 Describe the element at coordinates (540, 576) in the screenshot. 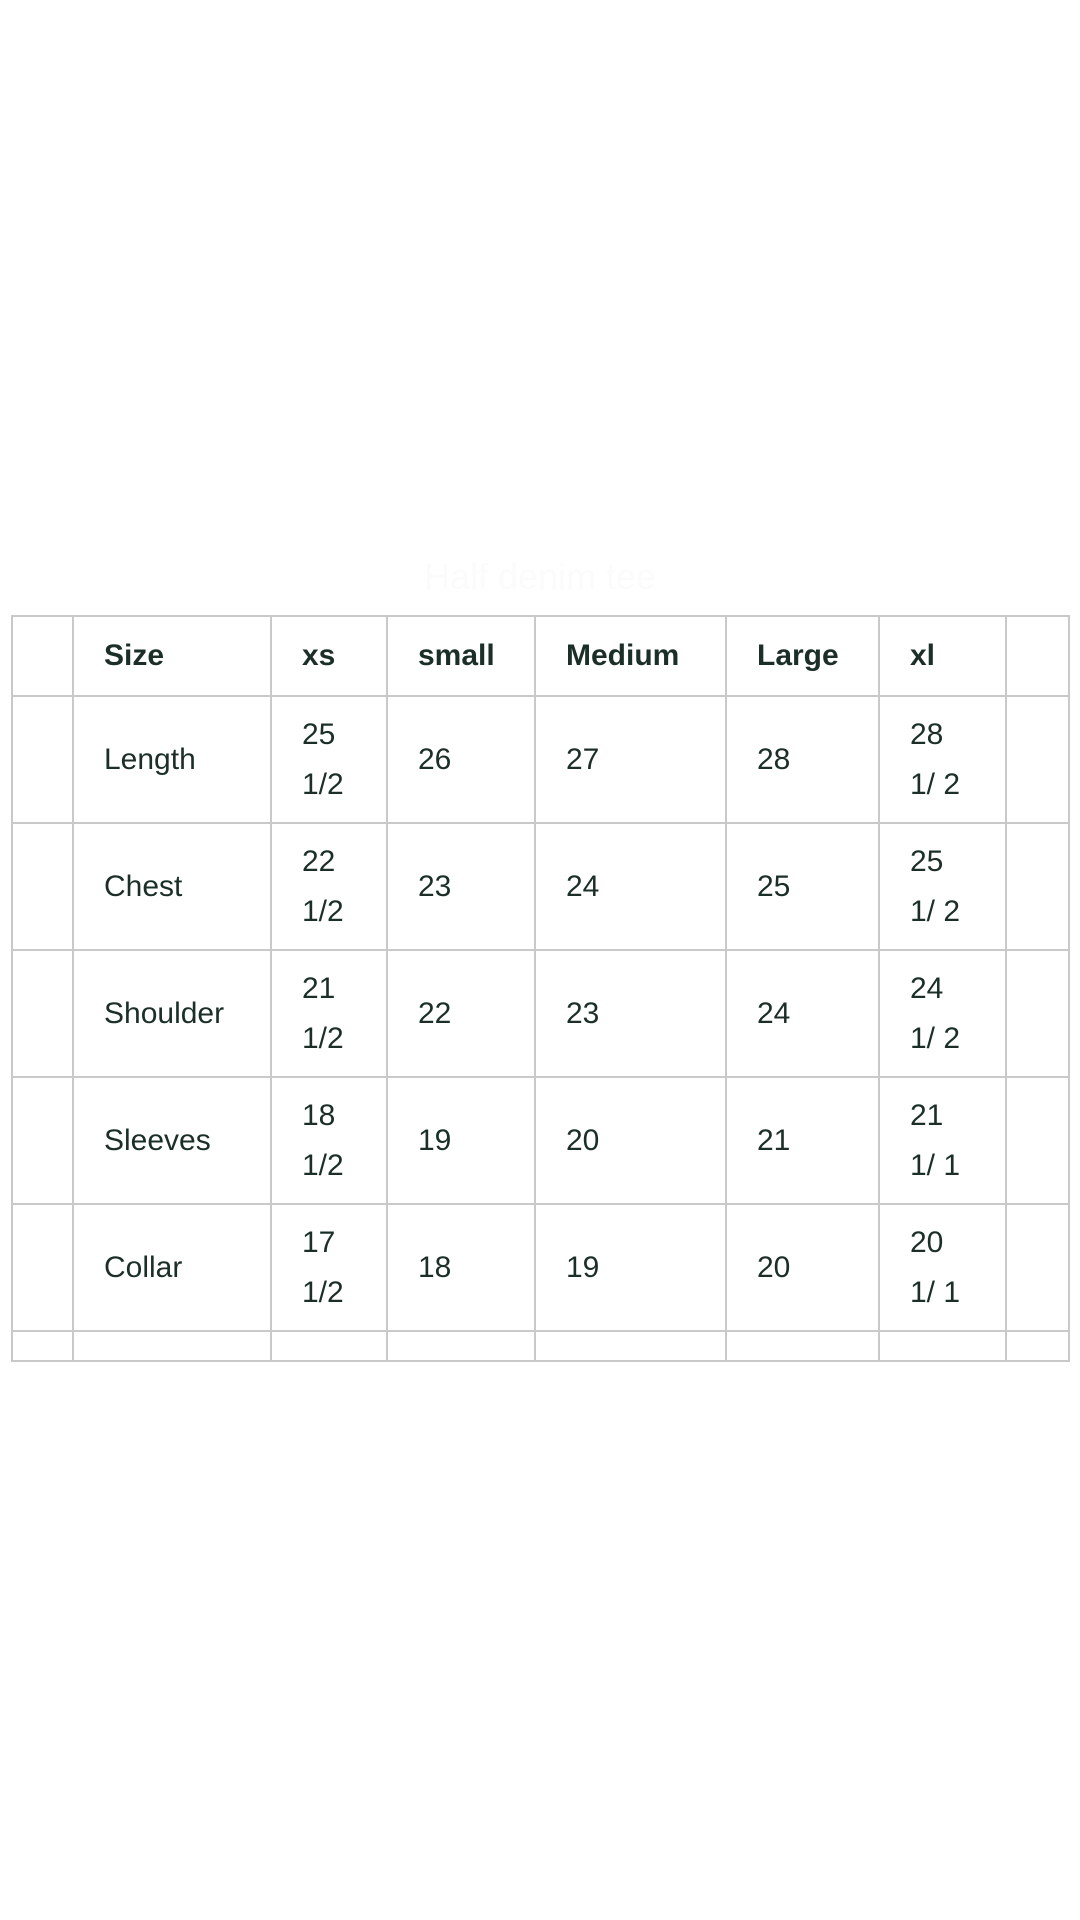

I see `product-title: Half denim tee` at that location.